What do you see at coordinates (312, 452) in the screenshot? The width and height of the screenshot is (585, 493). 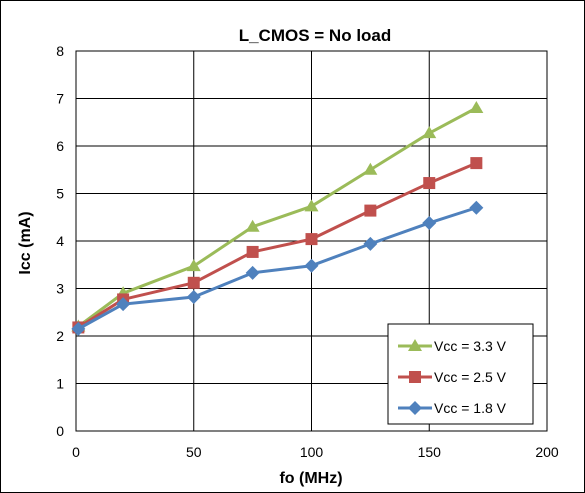 I see `x-tick-label: 100` at bounding box center [312, 452].